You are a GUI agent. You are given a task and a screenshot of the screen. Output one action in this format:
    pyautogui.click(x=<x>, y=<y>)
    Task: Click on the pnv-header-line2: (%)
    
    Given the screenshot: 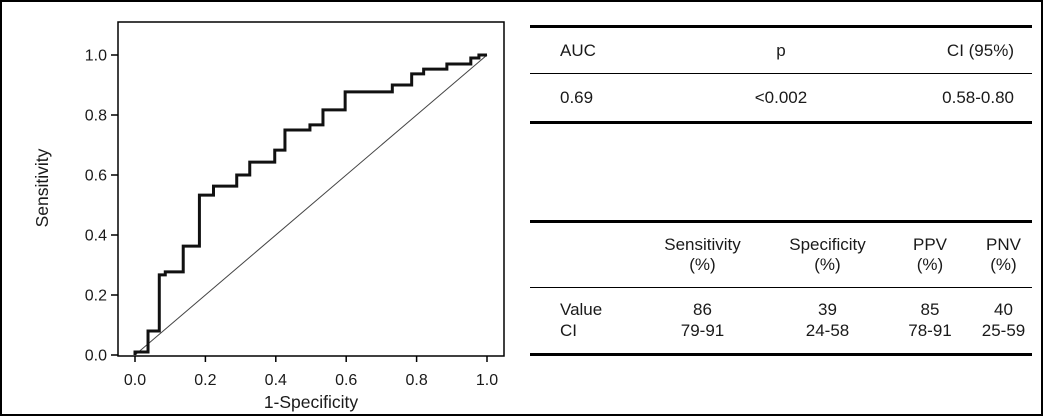 What is the action you would take?
    pyautogui.click(x=1003, y=264)
    